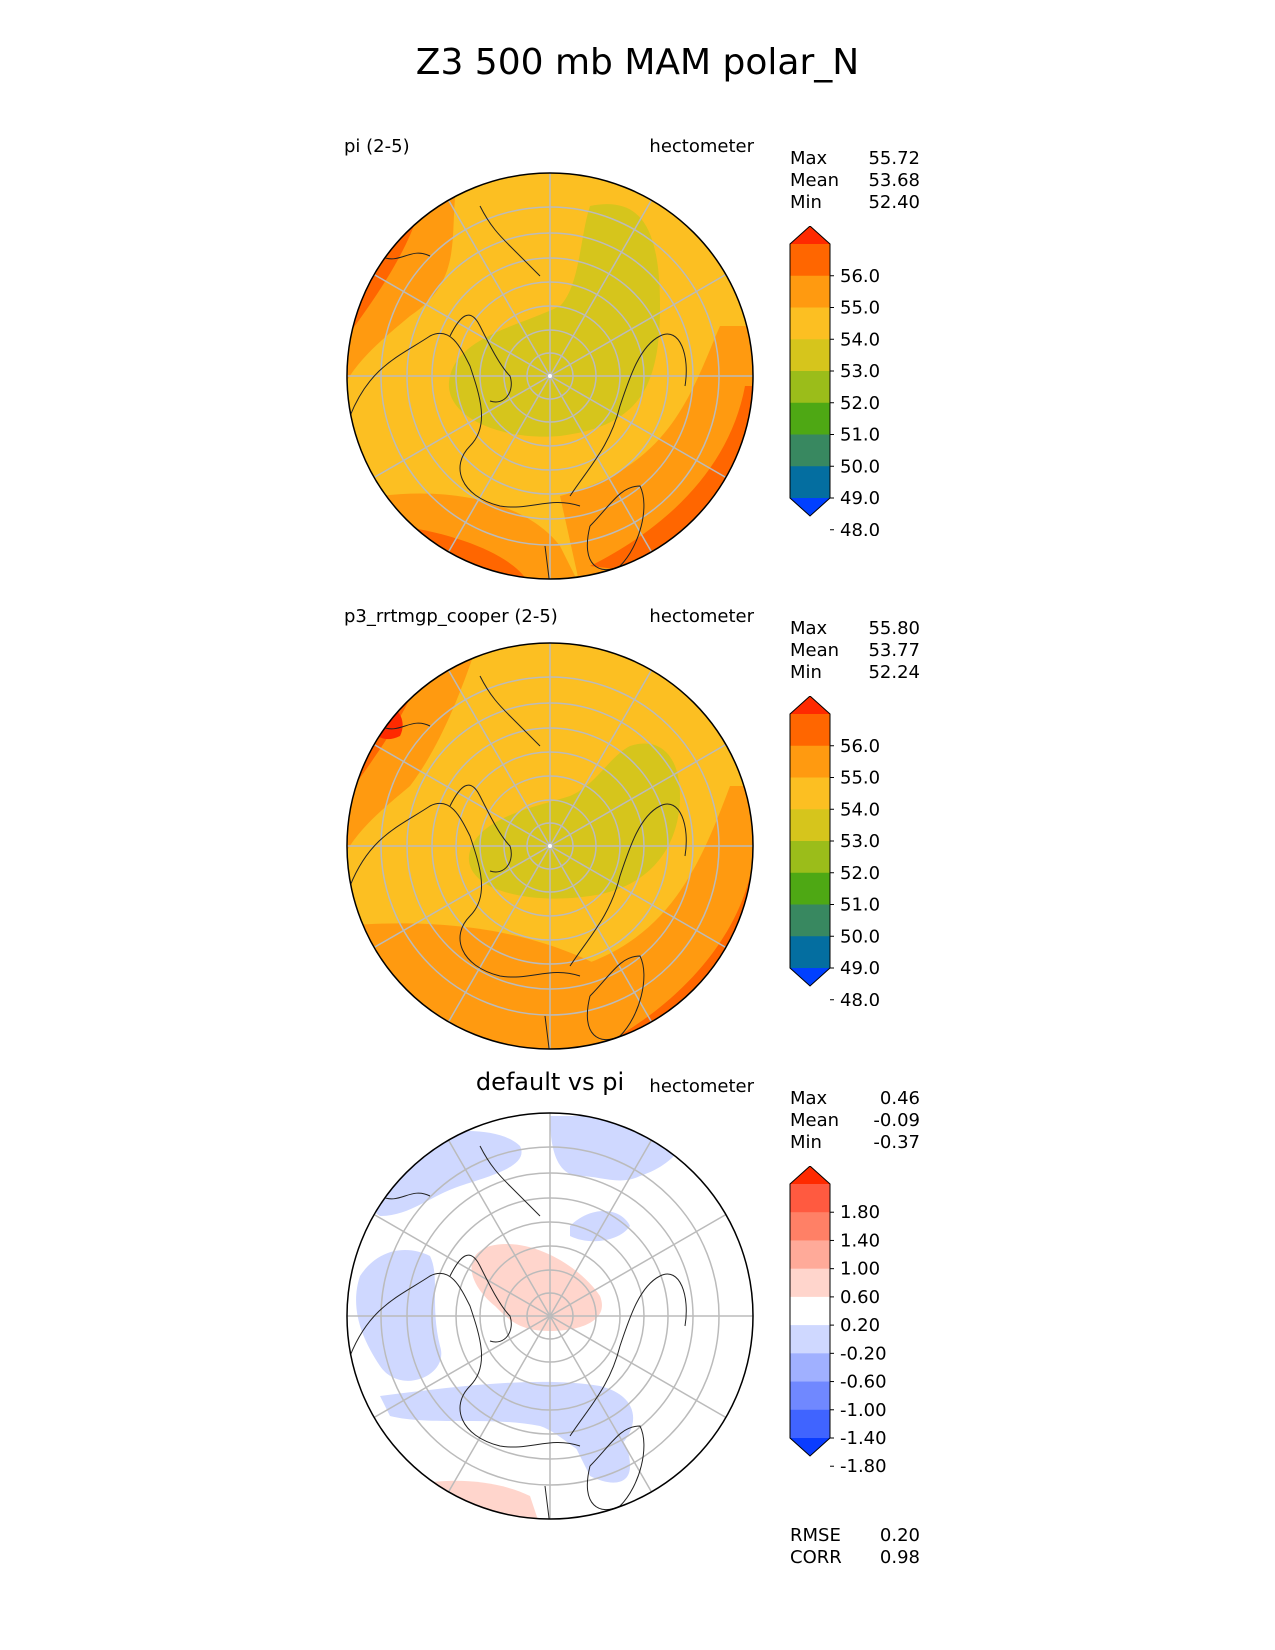 The width and height of the screenshot is (1275, 1650). What do you see at coordinates (834, 381) in the screenshot?
I see `colorbar-1: 56.0 55.0 54.0 53.0 52.0 51.0 50.0 49.0 48.0` at bounding box center [834, 381].